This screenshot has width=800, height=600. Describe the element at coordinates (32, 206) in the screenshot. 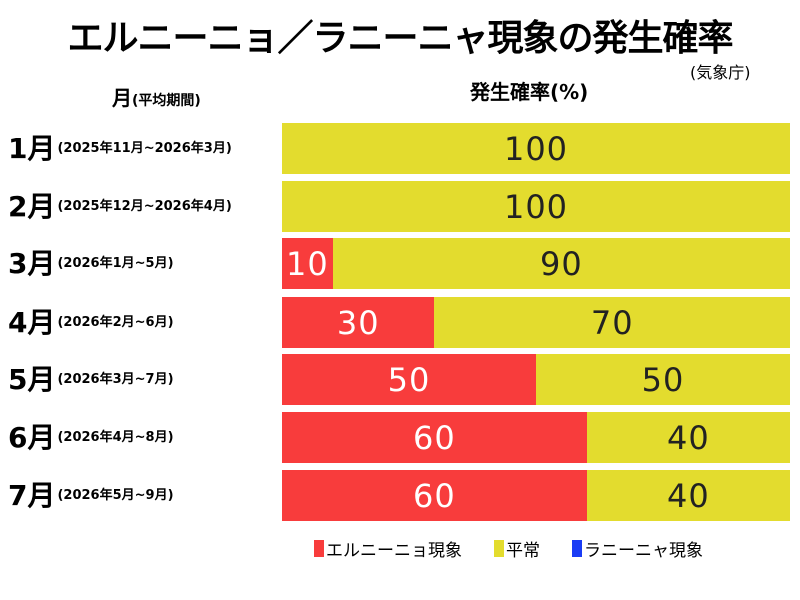

I see `category-month: 2月` at that location.